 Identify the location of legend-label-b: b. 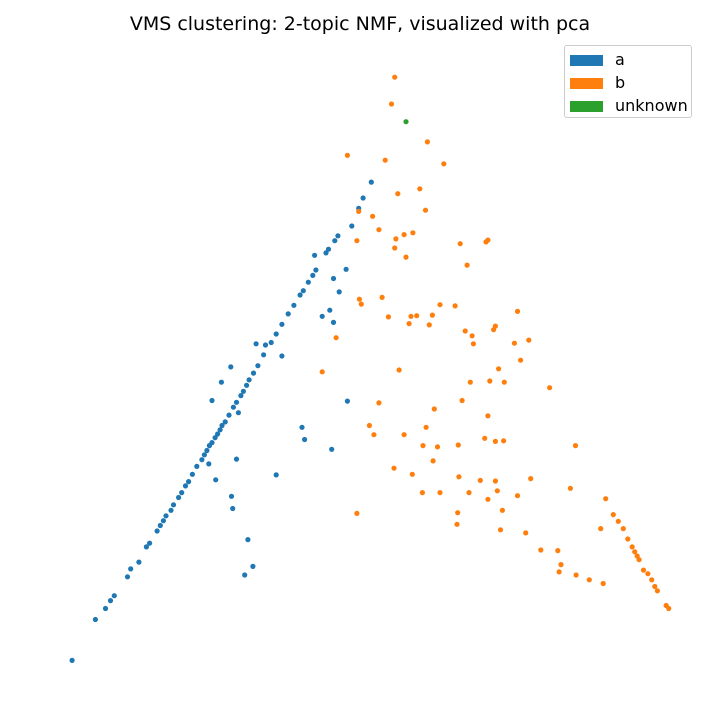
(620, 82).